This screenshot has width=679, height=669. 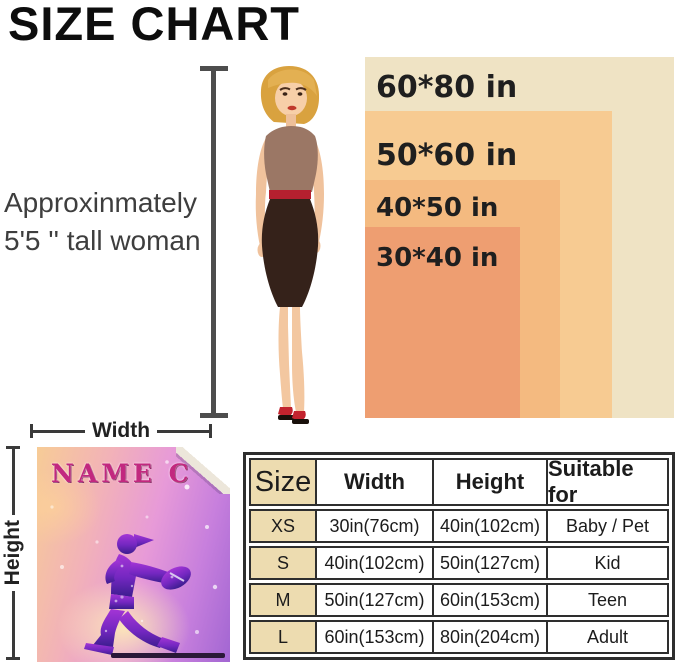 I want to click on header-width: Width, so click(x=375, y=482).